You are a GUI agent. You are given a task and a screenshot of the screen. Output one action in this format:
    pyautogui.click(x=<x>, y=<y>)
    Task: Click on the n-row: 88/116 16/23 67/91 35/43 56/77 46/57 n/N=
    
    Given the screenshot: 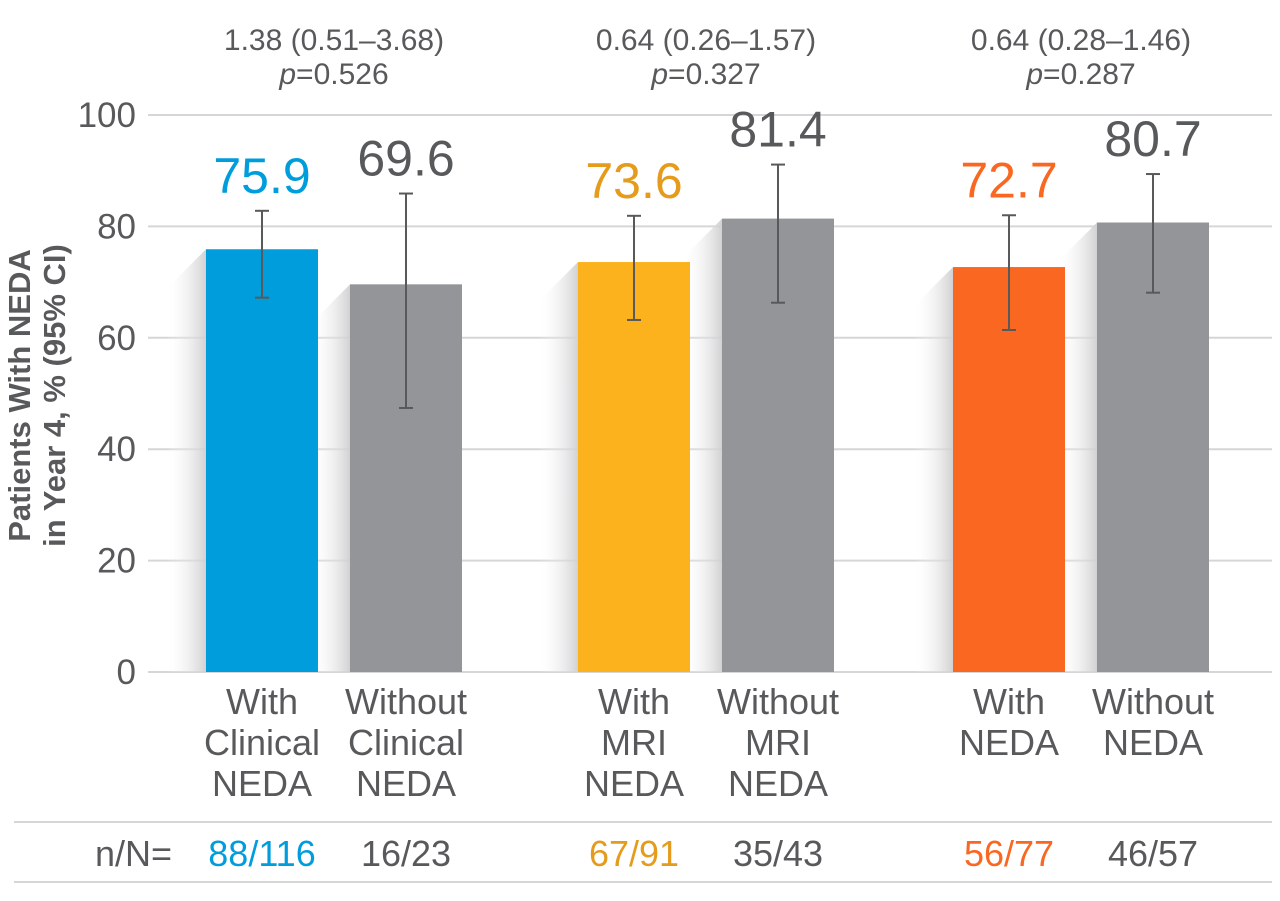 What is the action you would take?
    pyautogui.click(x=646, y=853)
    